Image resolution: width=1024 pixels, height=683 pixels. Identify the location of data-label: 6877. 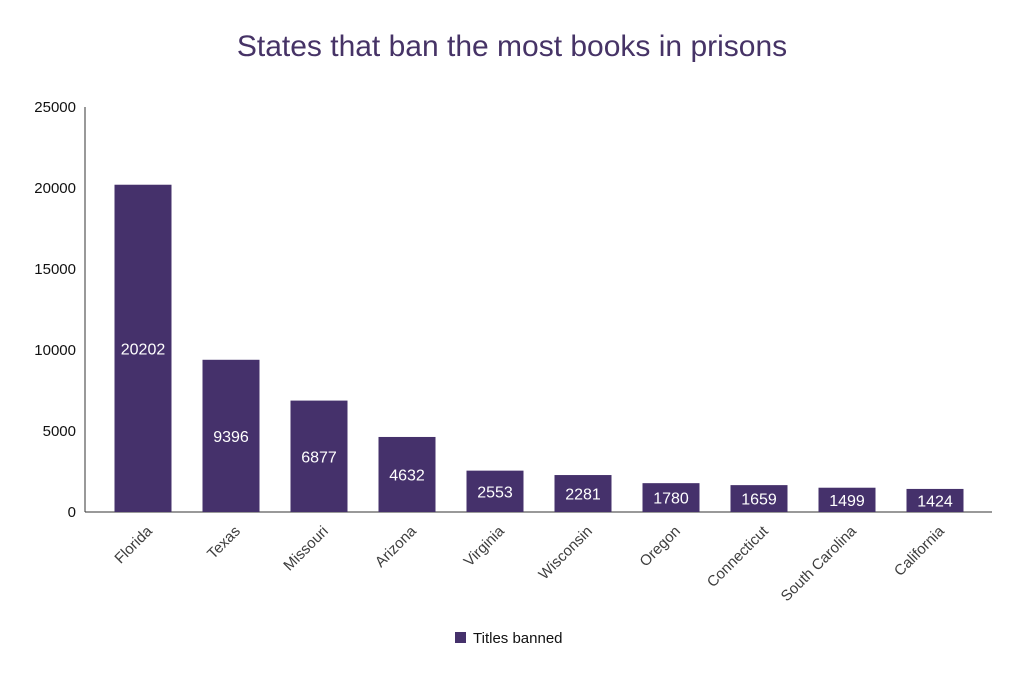
(319, 457).